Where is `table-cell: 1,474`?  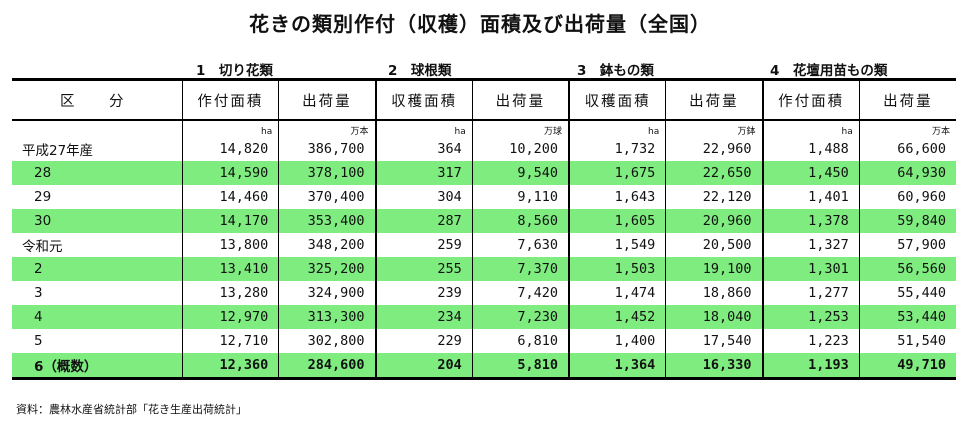 table-cell: 1,474 is located at coordinates (617, 293).